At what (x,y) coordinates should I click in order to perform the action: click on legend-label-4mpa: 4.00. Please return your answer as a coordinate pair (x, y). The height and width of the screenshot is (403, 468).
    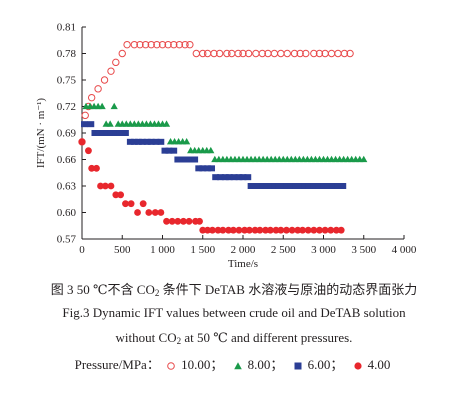
    Looking at the image, I should click on (379, 364).